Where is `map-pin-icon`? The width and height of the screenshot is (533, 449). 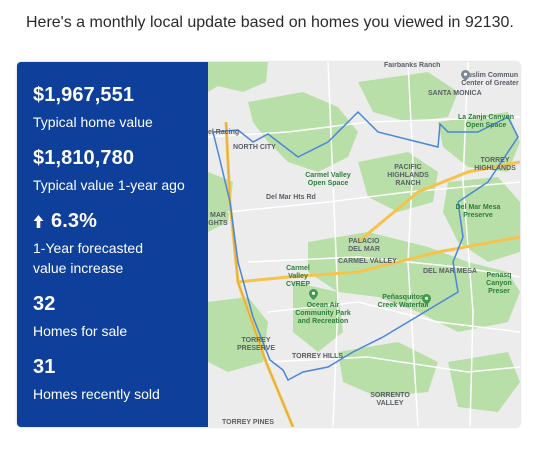
map-pin-icon is located at coordinates (465, 75).